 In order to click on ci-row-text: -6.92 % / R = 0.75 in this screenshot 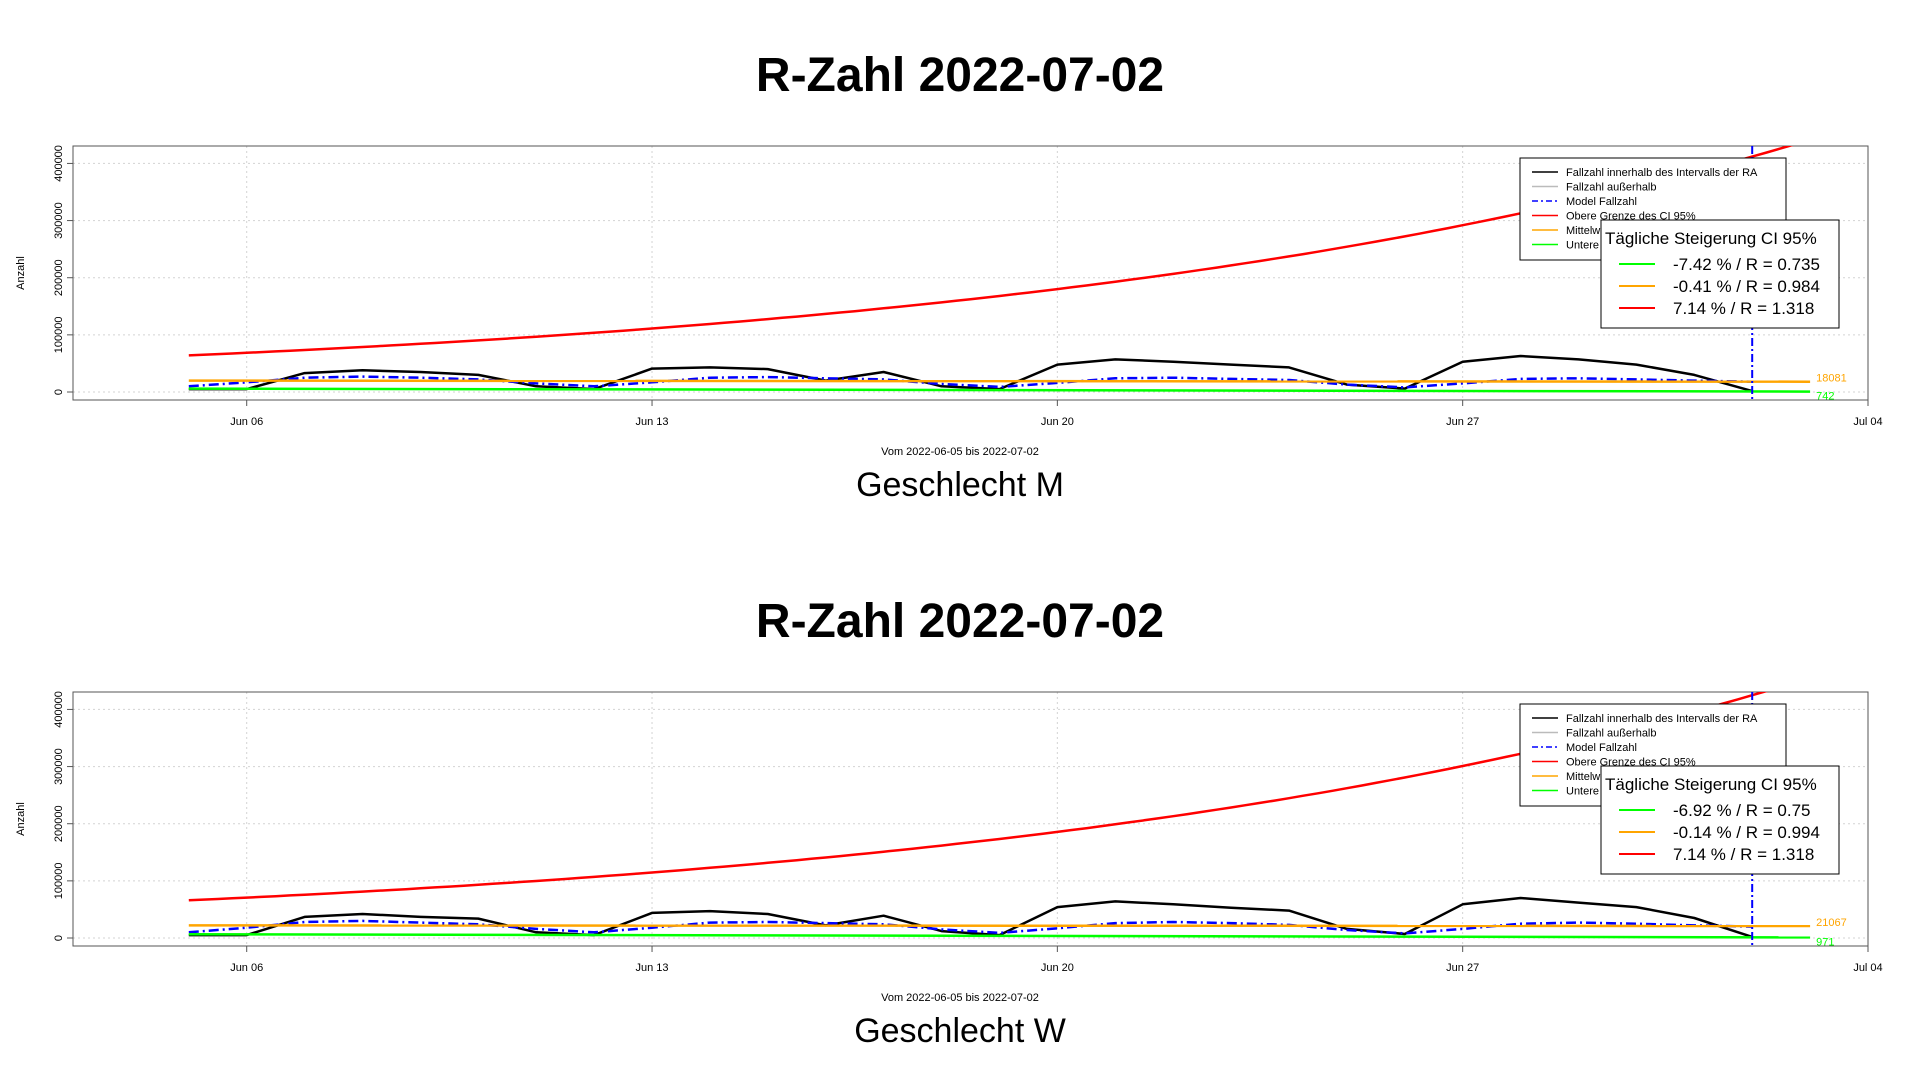, I will do `click(1742, 810)`.